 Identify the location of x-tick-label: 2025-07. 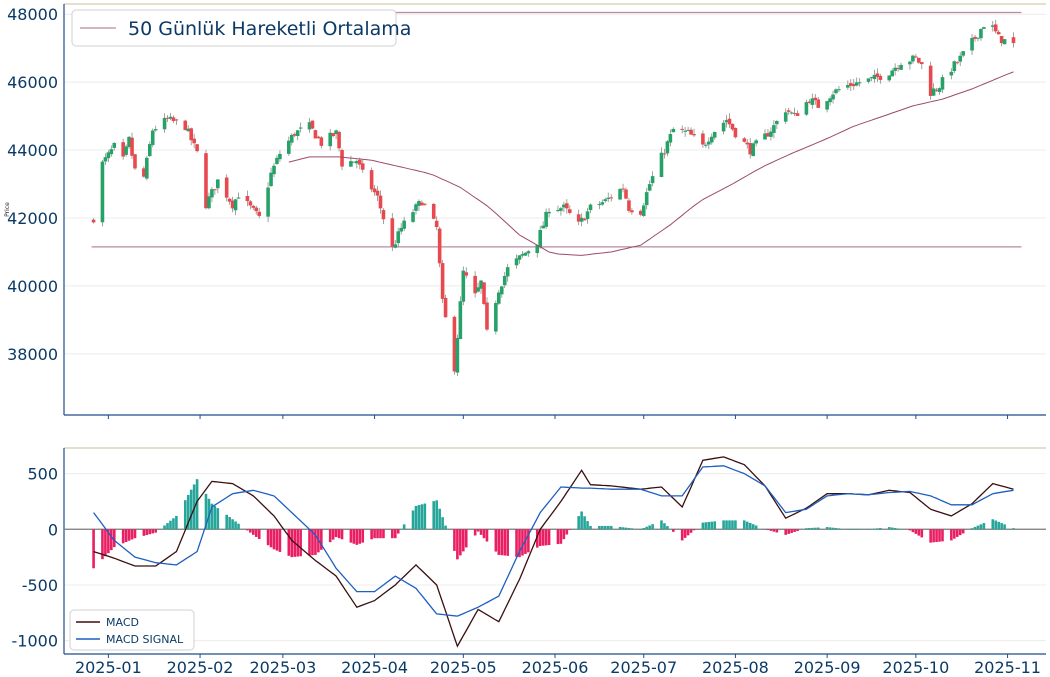
(643, 667).